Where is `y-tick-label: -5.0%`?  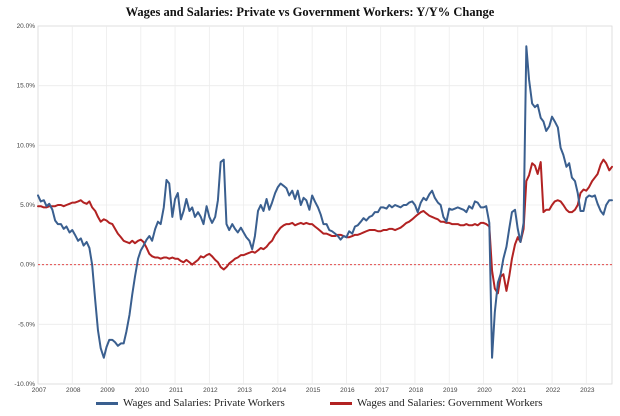 y-tick-label: -5.0% is located at coordinates (26, 324).